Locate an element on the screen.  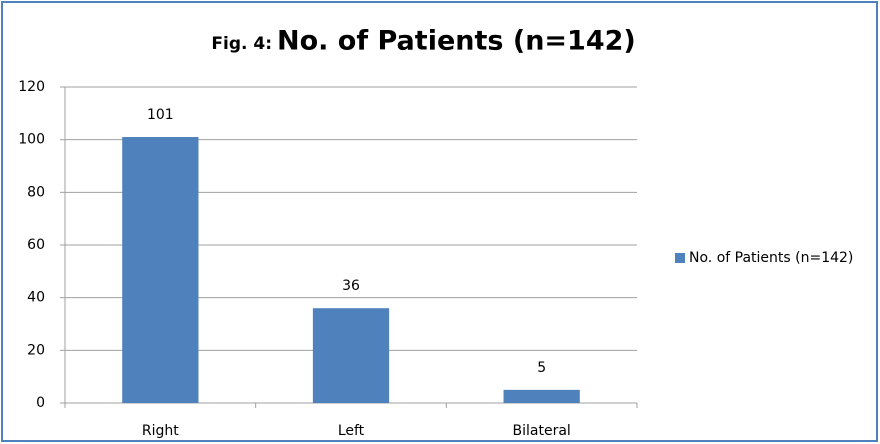
x-tick-label: Bilateral is located at coordinates (542, 431).